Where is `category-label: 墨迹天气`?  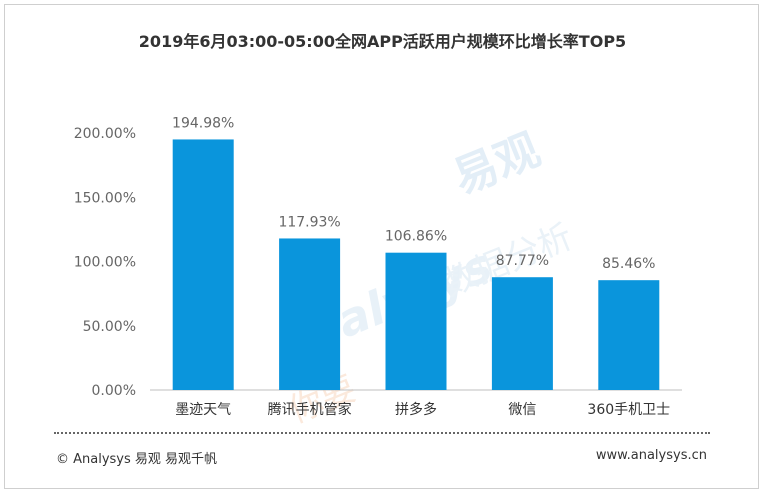 category-label: 墨迹天气 is located at coordinates (203, 410).